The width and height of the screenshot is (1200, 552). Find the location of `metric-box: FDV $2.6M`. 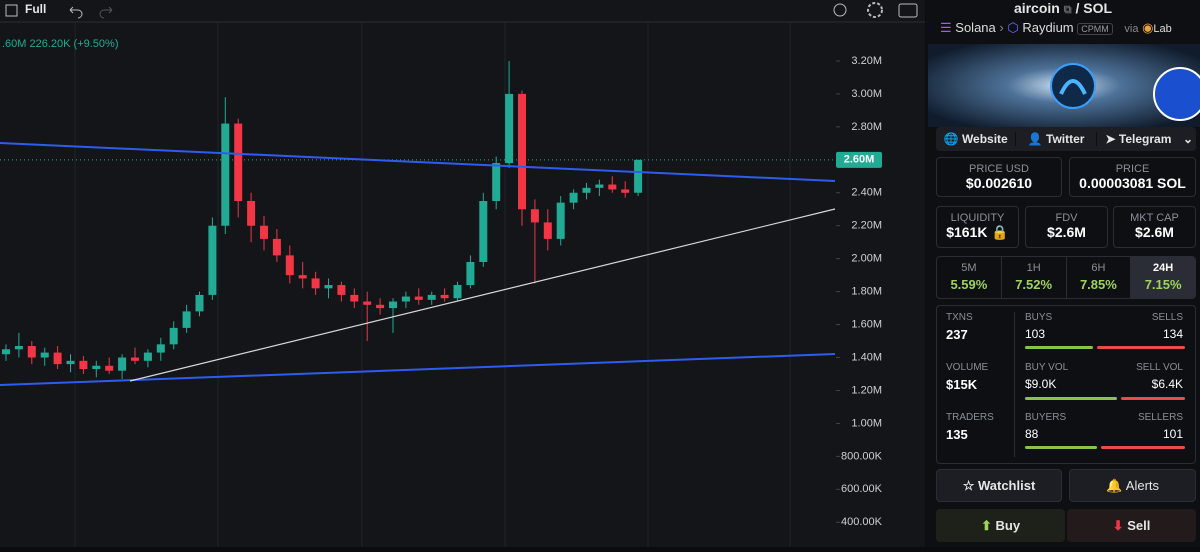

metric-box: FDV $2.6M is located at coordinates (1066, 227).